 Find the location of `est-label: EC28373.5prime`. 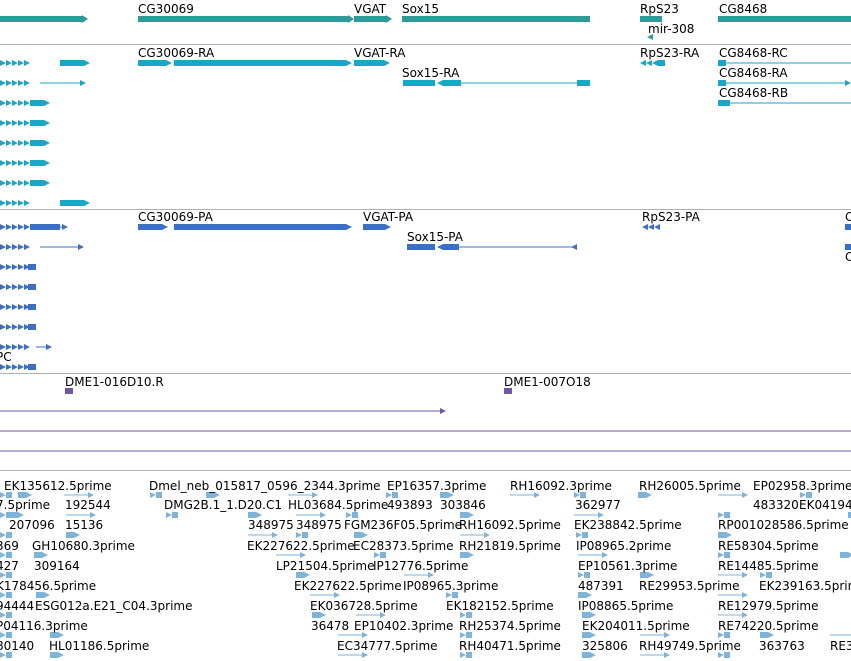

est-label: EC28373.5prime is located at coordinates (403, 546).